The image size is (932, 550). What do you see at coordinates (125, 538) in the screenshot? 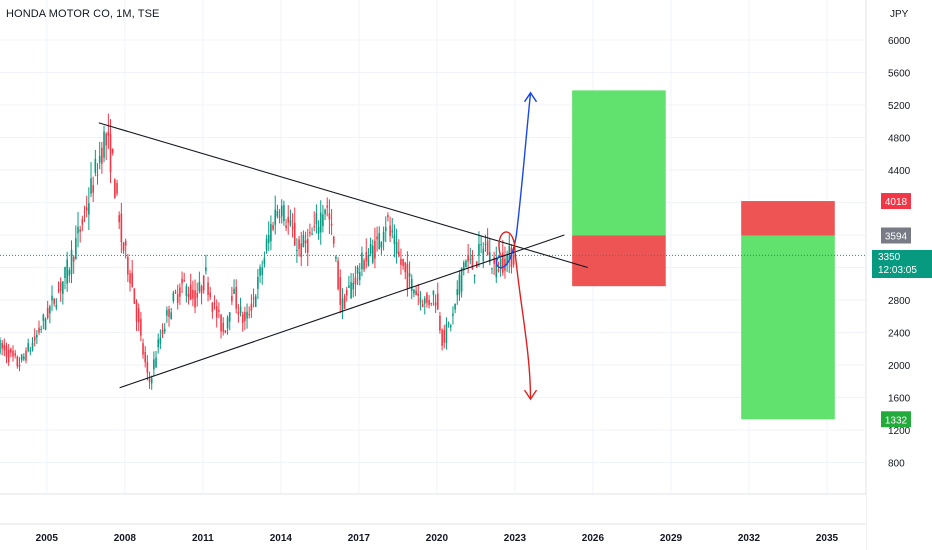
I see `x-tick-label: 2008` at bounding box center [125, 538].